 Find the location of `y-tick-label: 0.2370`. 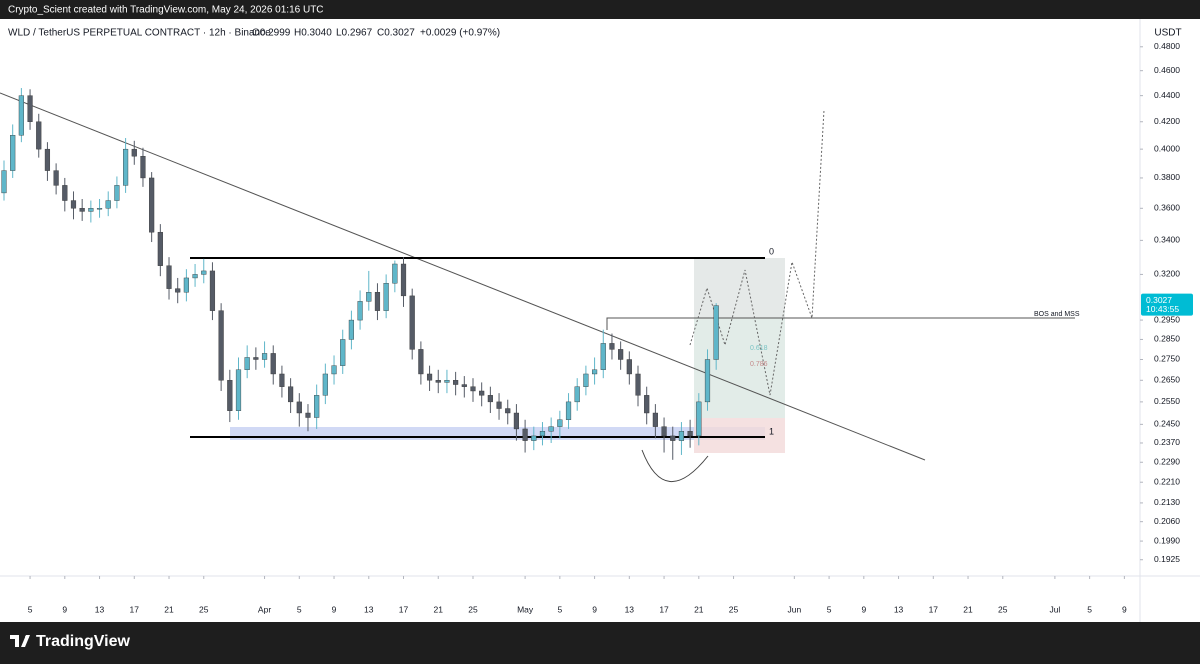

y-tick-label: 0.2370 is located at coordinates (1167, 442).